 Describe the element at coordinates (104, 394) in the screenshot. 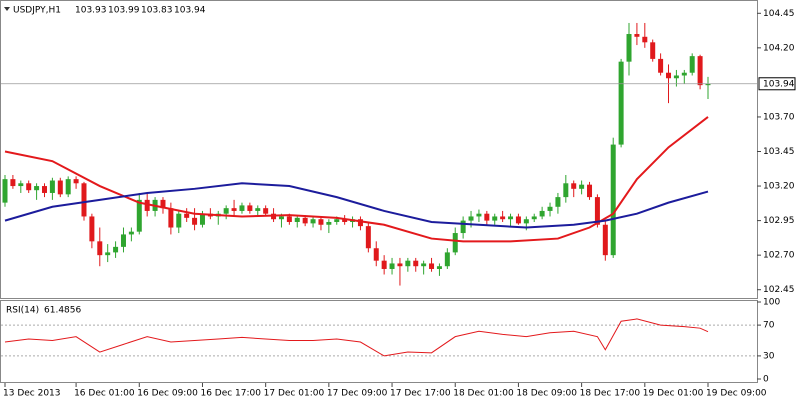

I see `x-tick-label: 16 Dec 01:00` at that location.